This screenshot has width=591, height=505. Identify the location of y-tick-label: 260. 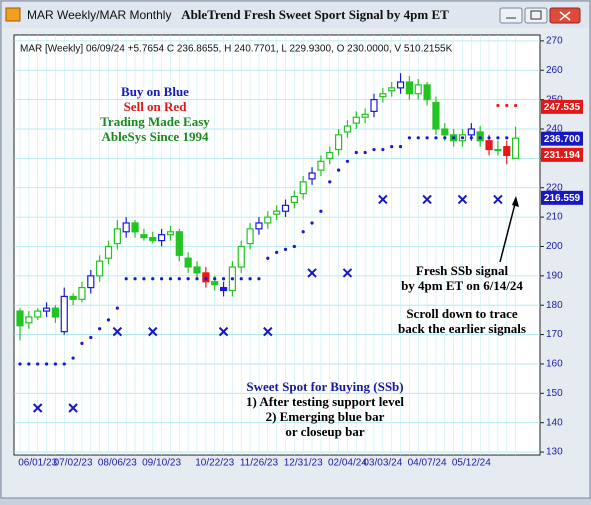
(554, 70).